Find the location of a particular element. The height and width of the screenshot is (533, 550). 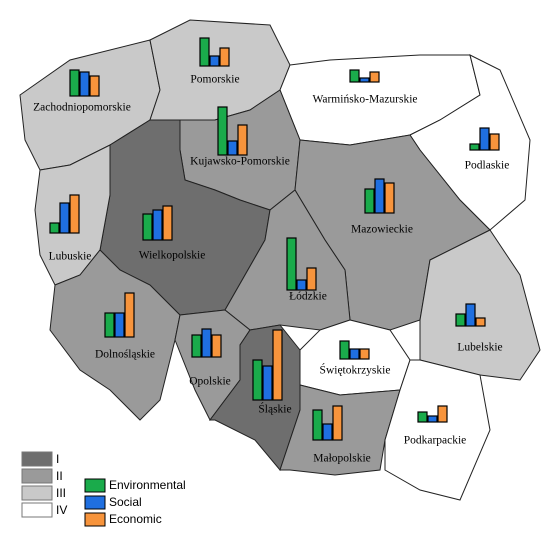

legend-label: III is located at coordinates (61, 493).